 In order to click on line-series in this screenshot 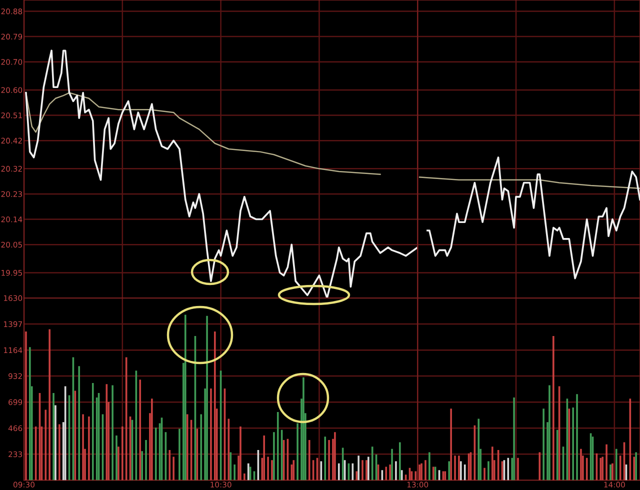, I will do `click(203, 133)`.